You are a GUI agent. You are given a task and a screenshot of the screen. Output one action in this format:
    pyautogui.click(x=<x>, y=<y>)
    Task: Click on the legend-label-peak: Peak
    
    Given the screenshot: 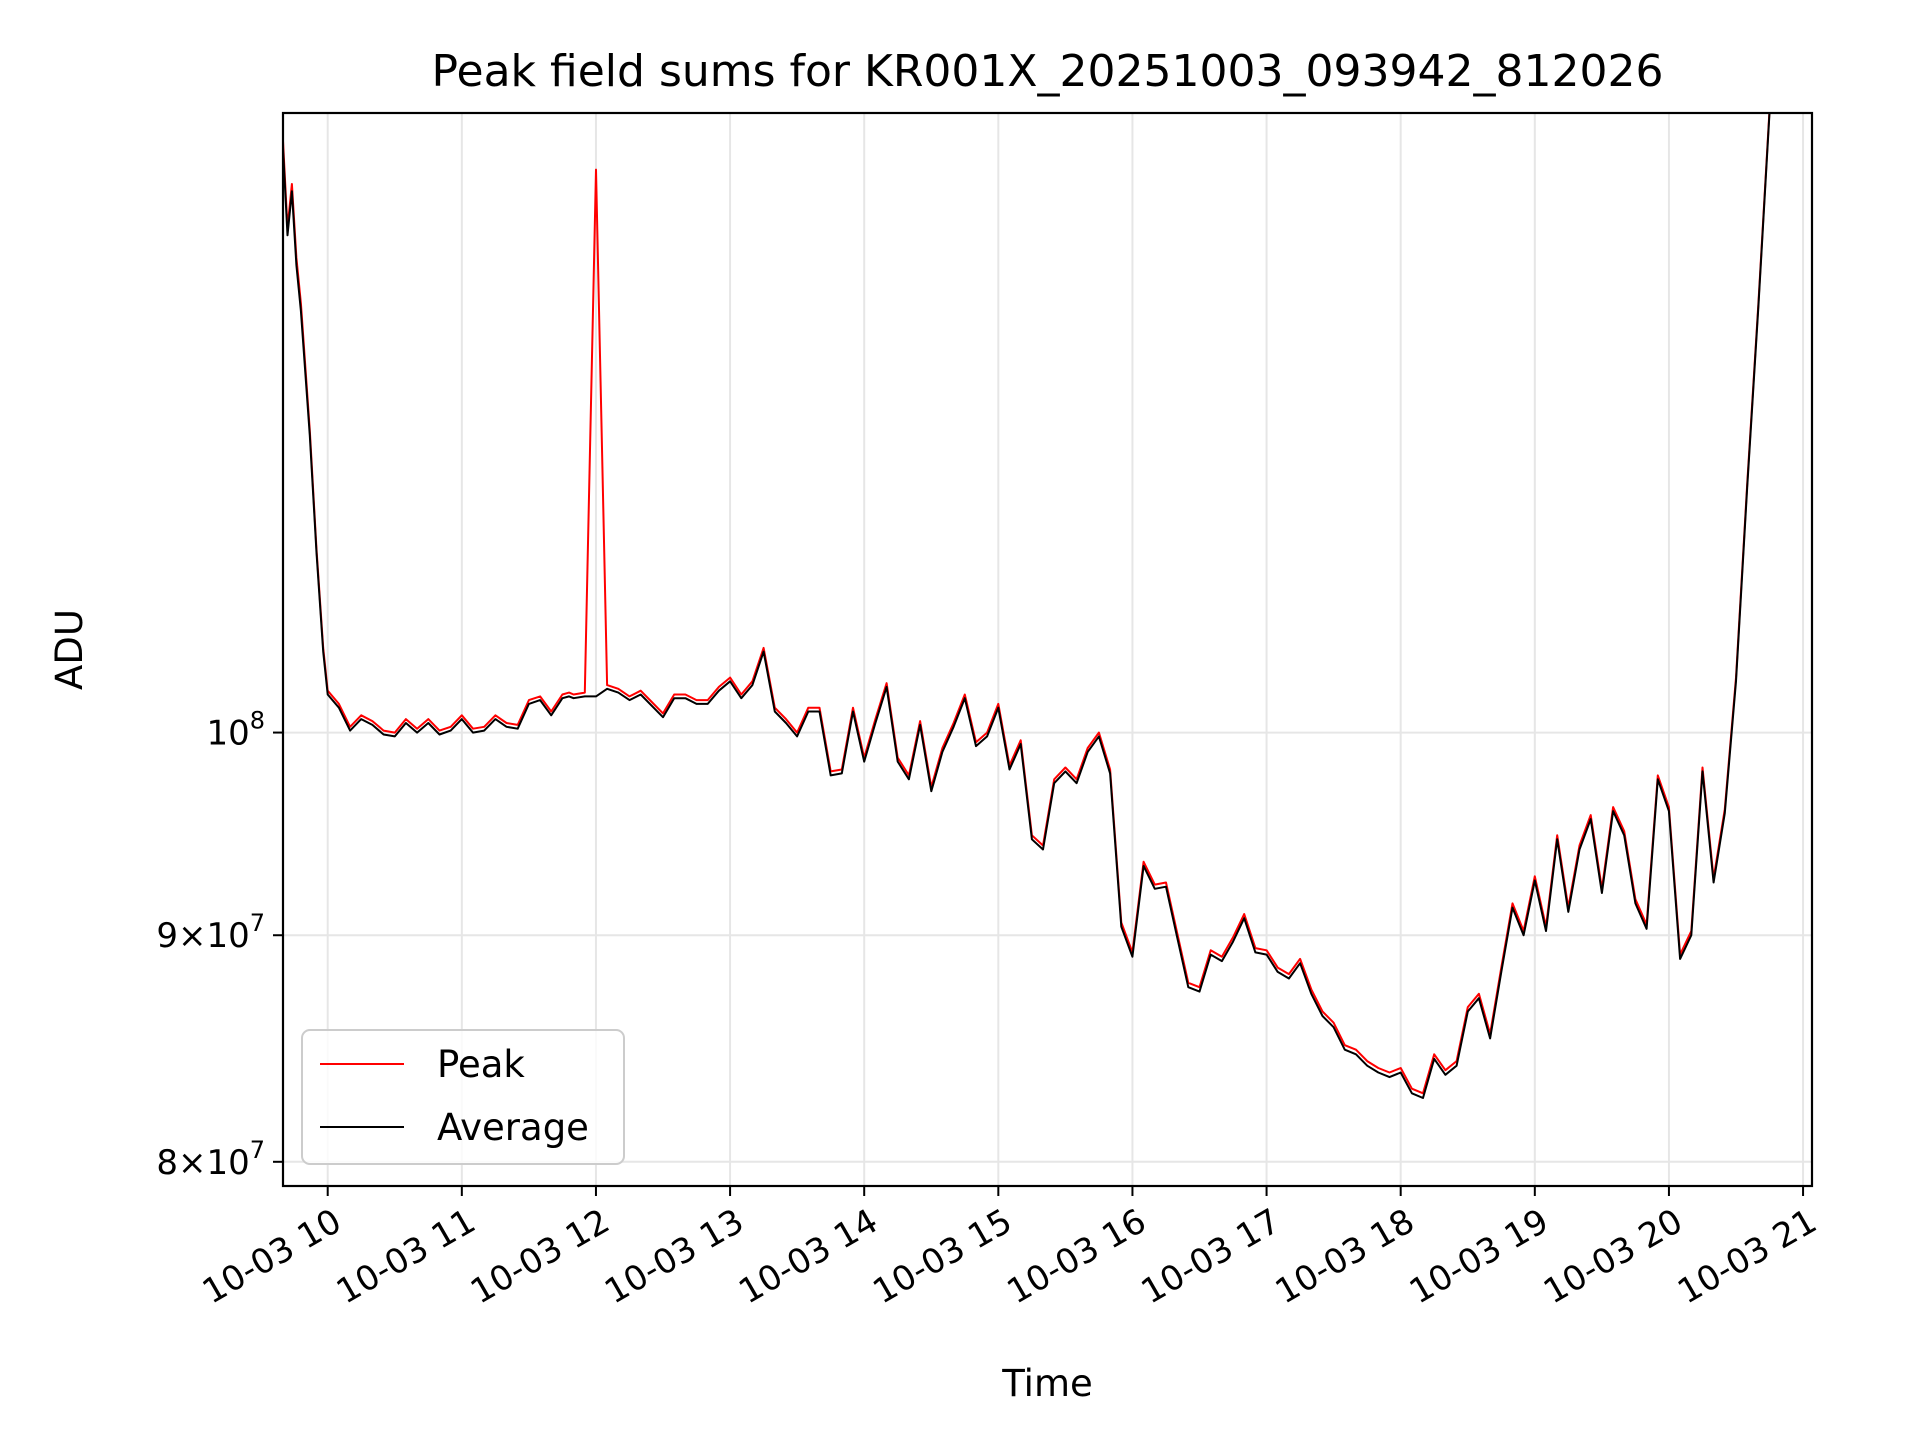 What is the action you would take?
    pyautogui.click(x=481, y=1064)
    